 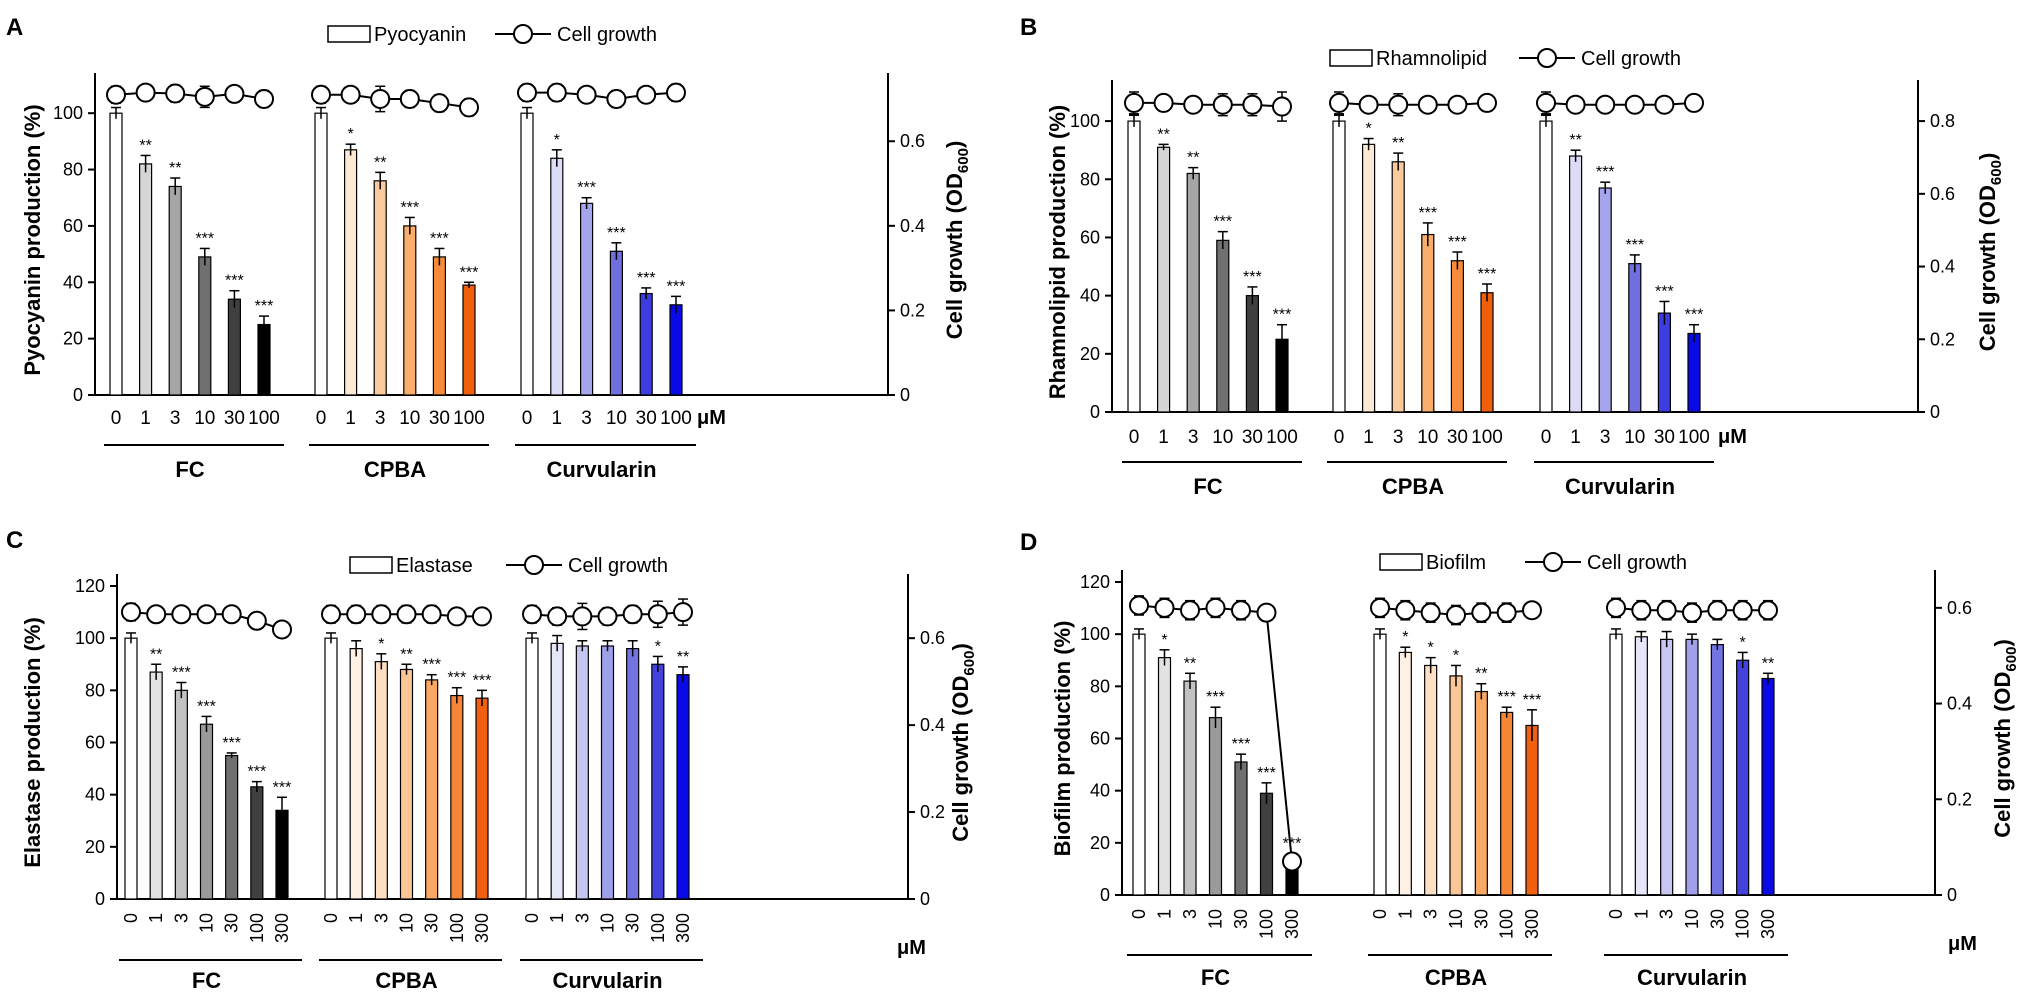 I want to click on y-tick-label: 60, so click(x=95, y=743).